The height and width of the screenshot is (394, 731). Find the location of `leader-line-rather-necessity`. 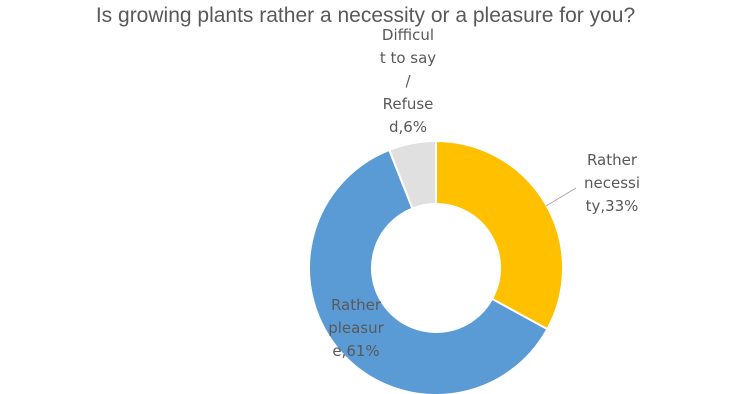

leader-line-rather-necessity is located at coordinates (561, 197).